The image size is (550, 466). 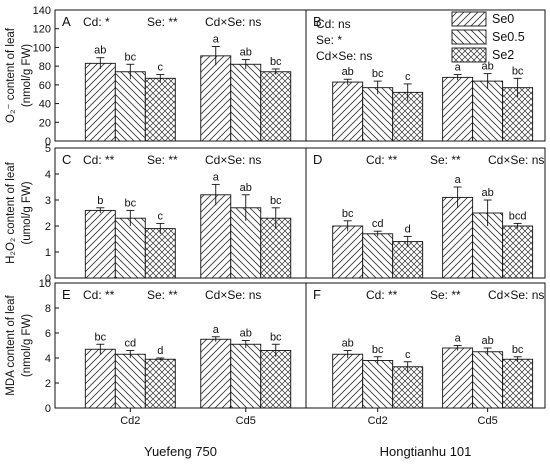 What do you see at coordinates (11, 345) in the screenshot?
I see `y-axis-title-2: MDA content of leaf` at bounding box center [11, 345].